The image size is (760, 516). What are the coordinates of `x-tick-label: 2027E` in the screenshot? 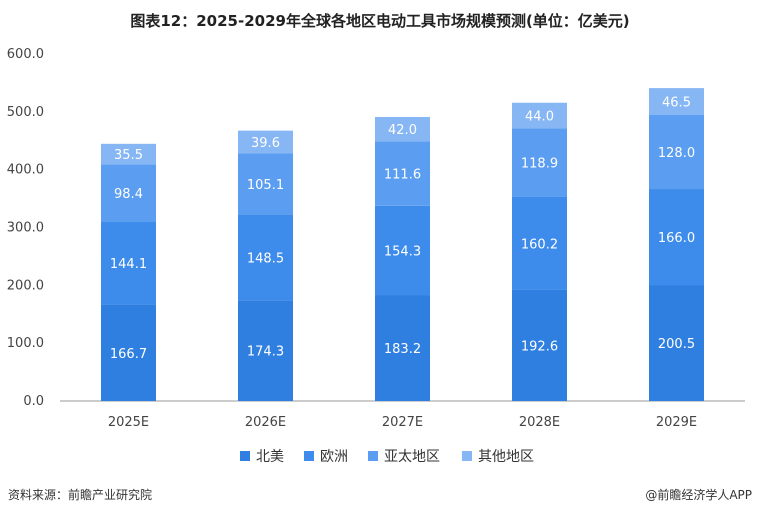 It's located at (402, 422).